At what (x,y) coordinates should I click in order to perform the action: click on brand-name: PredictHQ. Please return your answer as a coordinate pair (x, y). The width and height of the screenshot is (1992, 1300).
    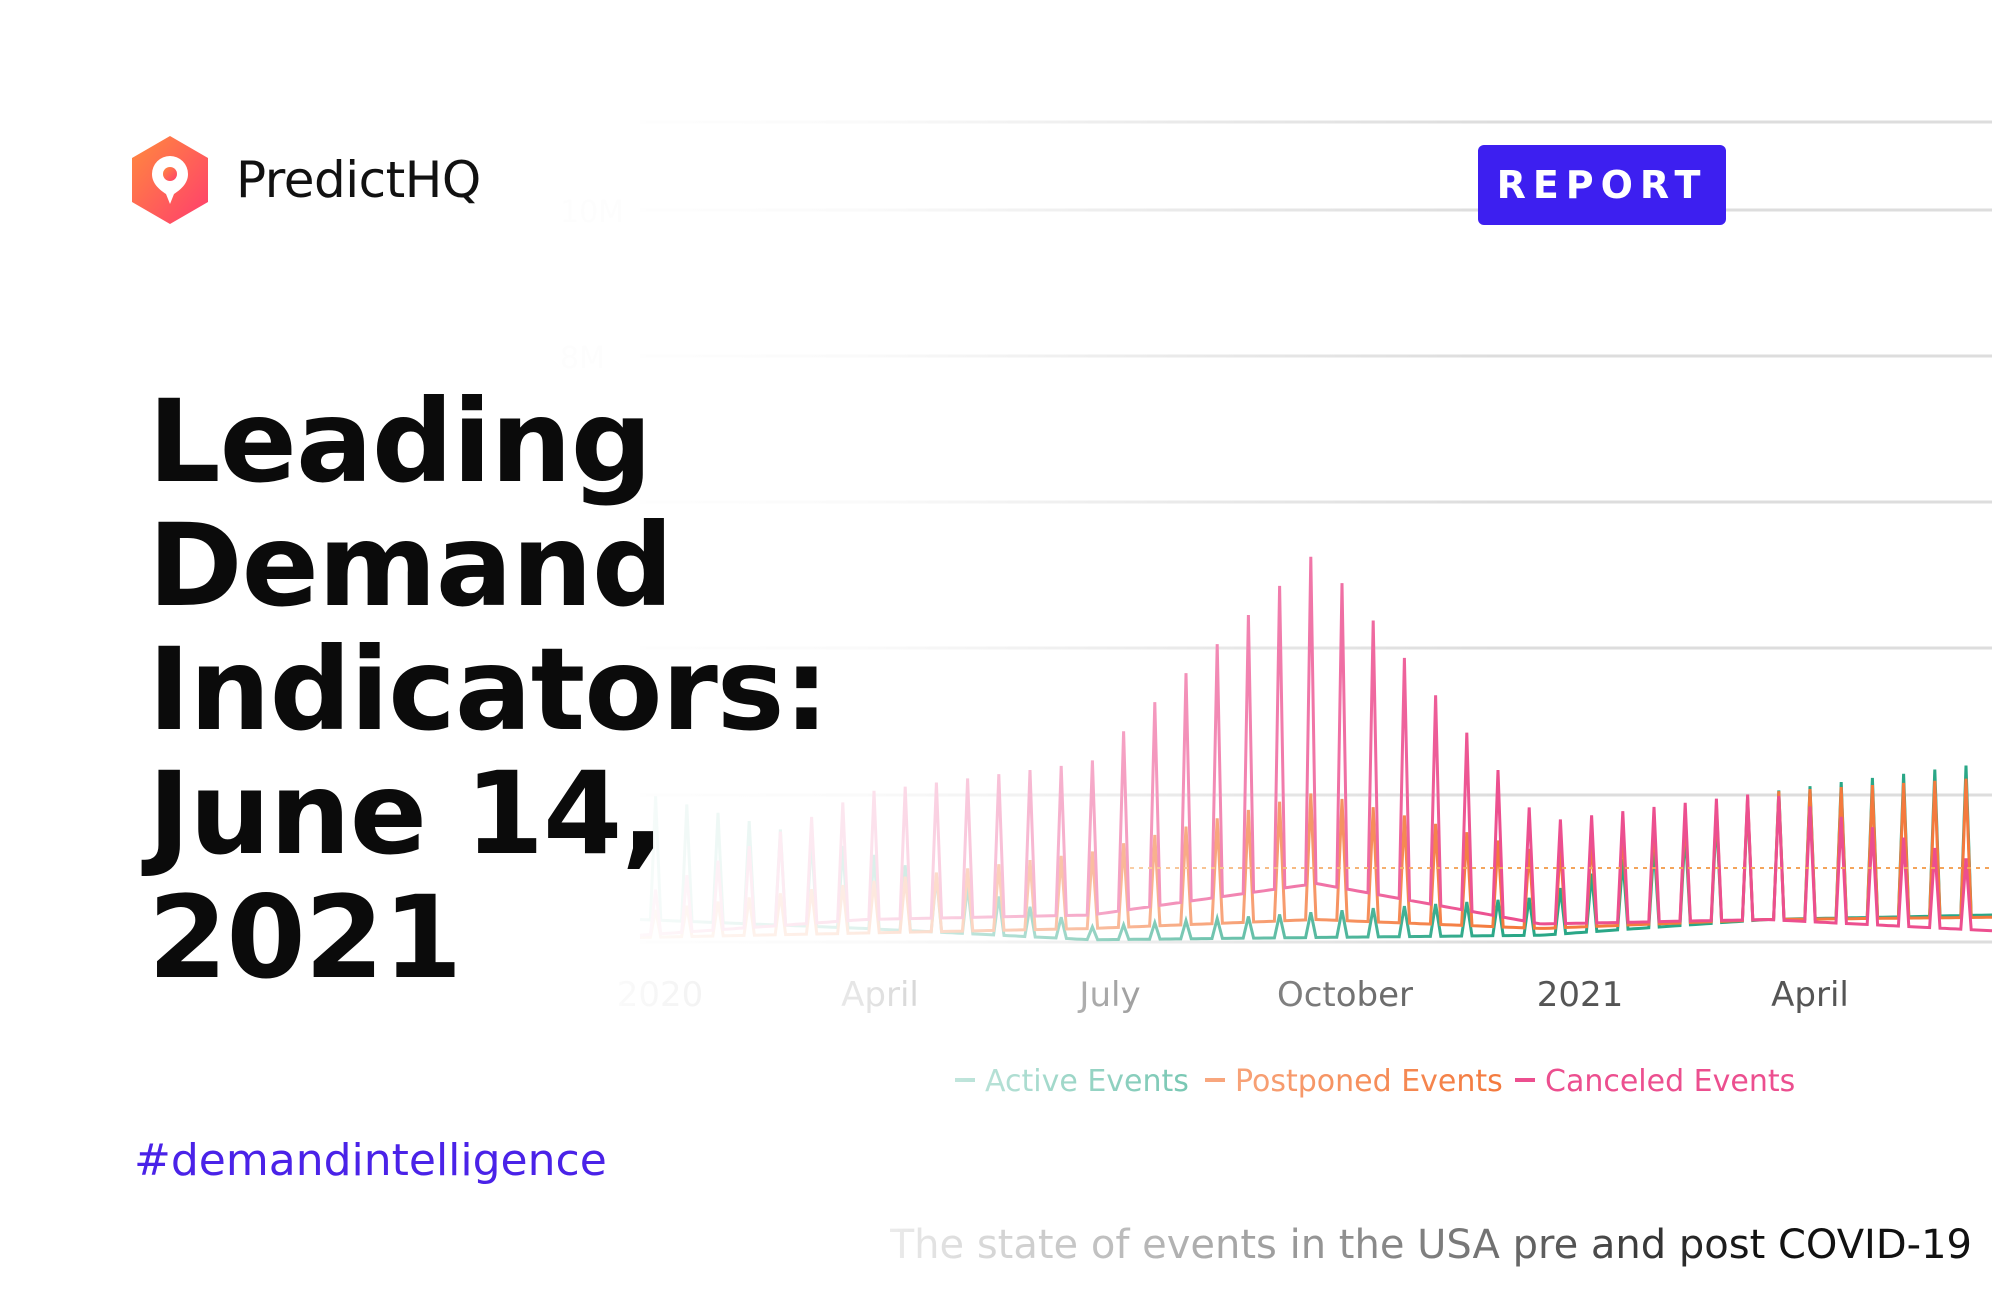
    Looking at the image, I should click on (358, 180).